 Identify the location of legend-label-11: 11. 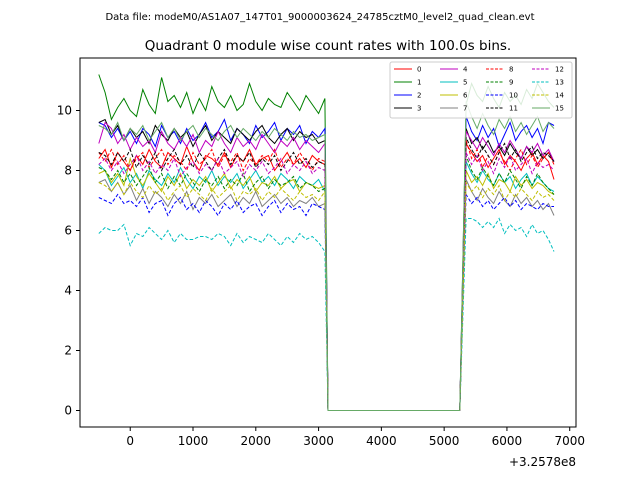
(513, 109).